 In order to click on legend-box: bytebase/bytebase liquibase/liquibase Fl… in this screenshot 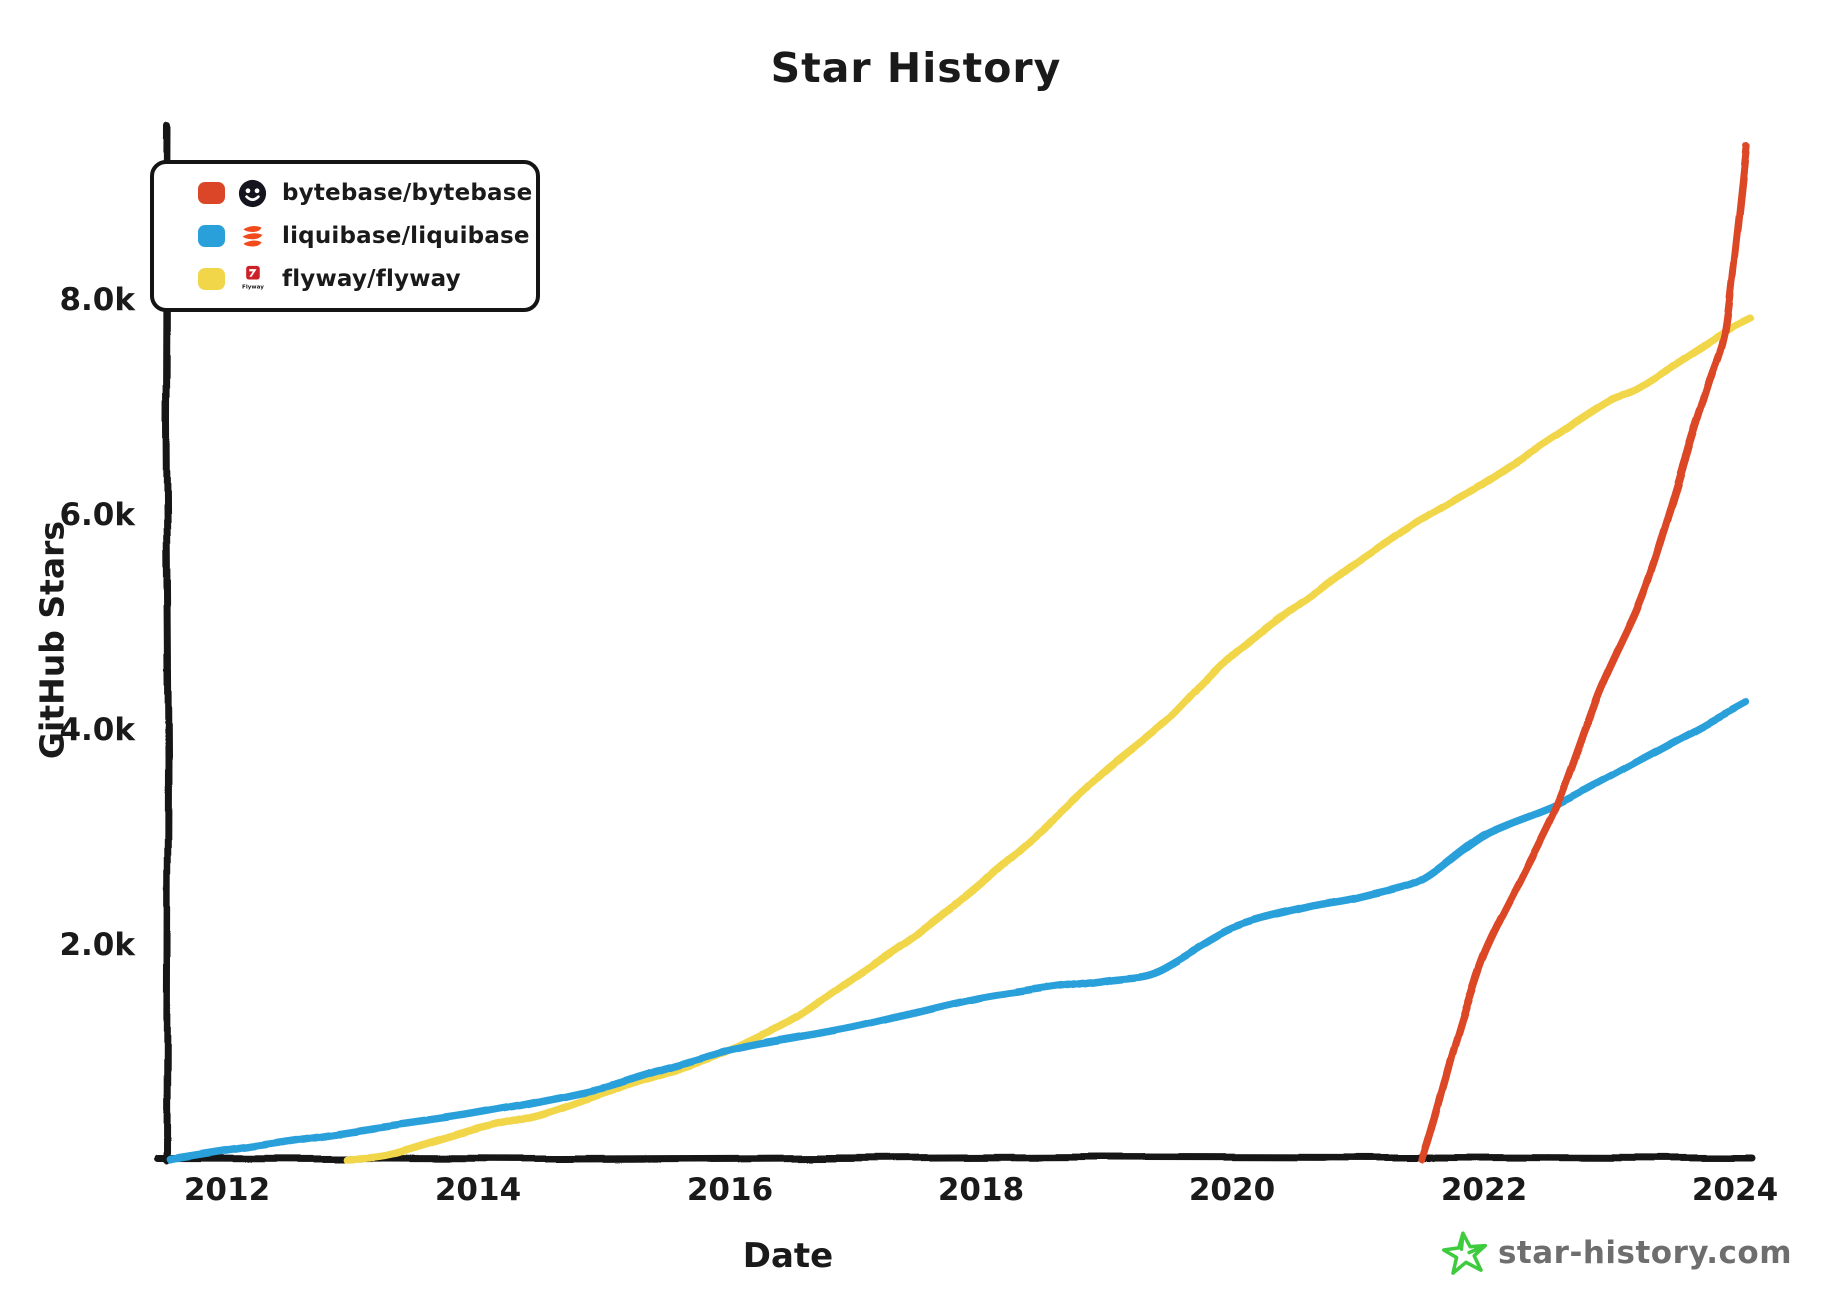, I will do `click(345, 236)`.